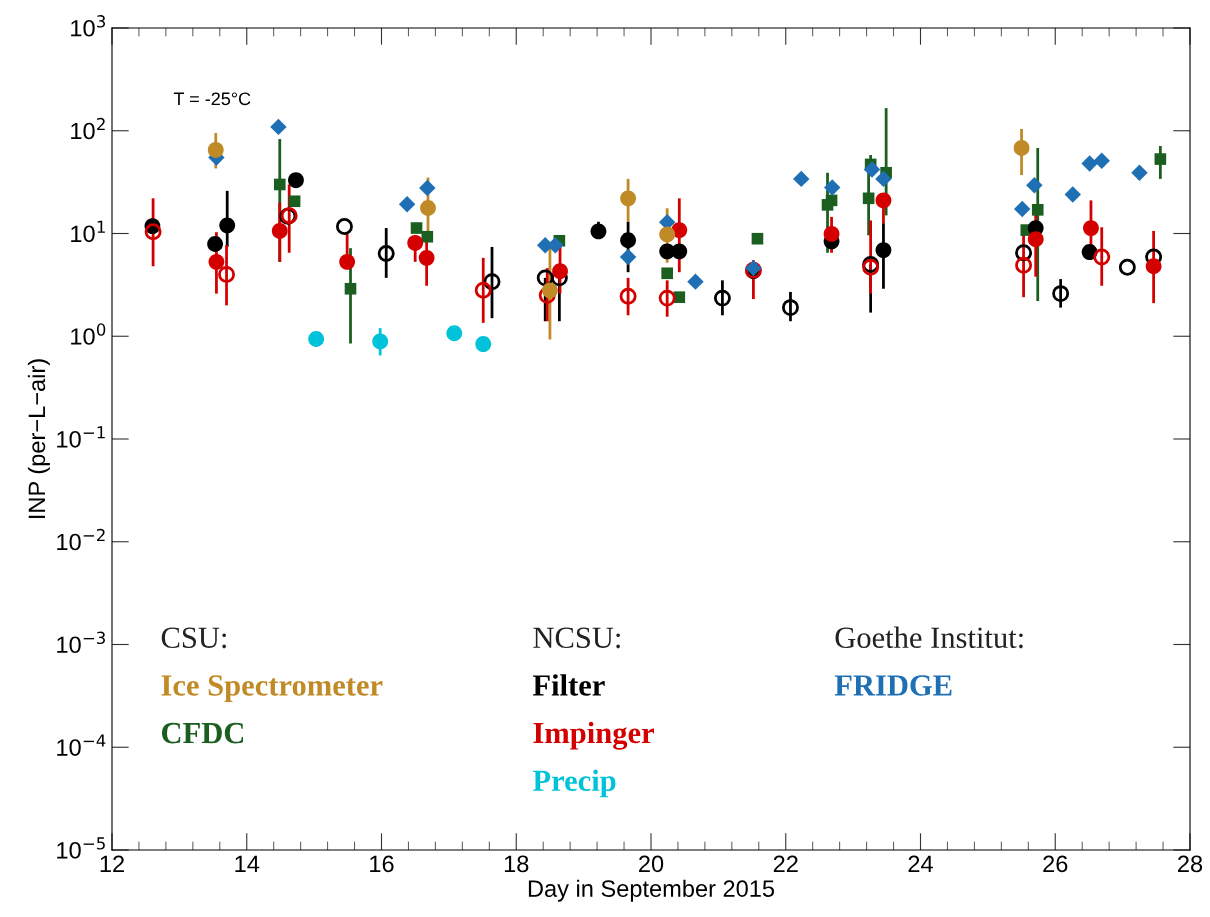 Image resolution: width=1210 pixels, height=917 pixels. What do you see at coordinates (88, 334) in the screenshot?
I see `y-tick-label: 10$^{0}$` at bounding box center [88, 334].